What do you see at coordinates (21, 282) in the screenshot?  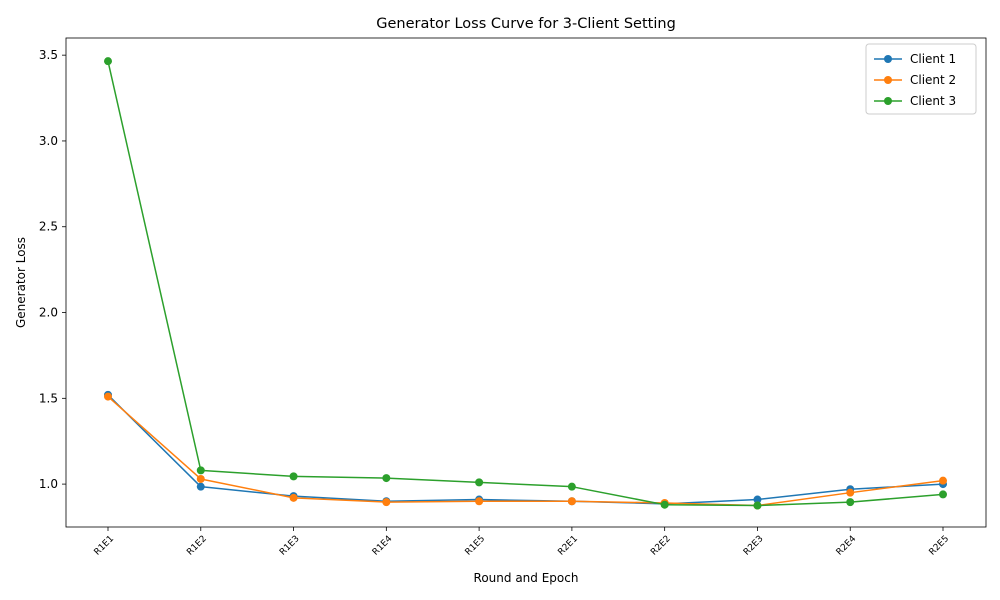 I see `y-axis-title: Generator Loss` at bounding box center [21, 282].